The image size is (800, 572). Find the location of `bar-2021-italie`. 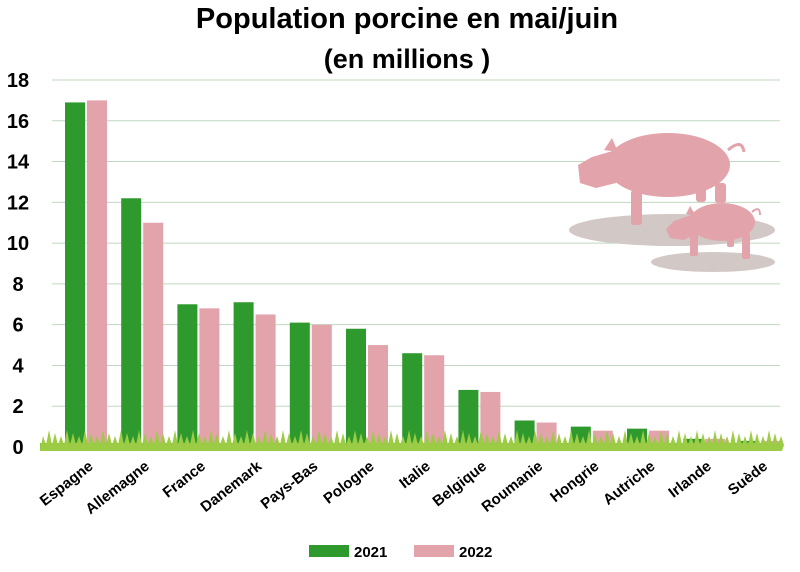

bar-2021-italie is located at coordinates (412, 400).